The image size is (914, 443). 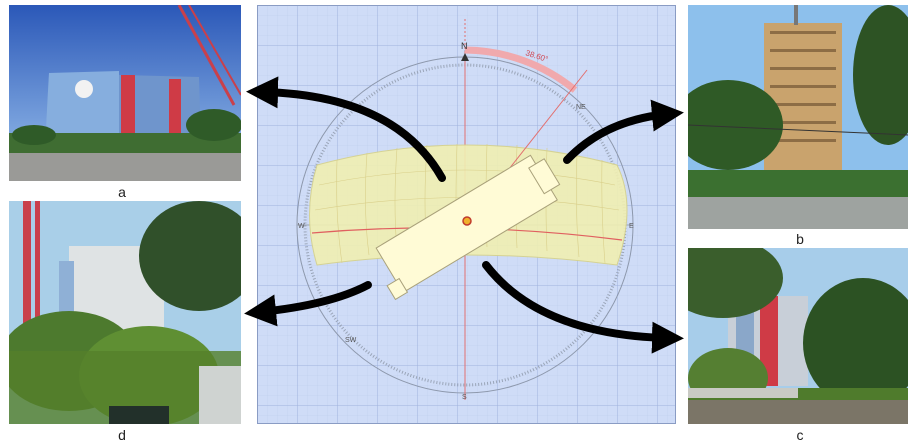 What do you see at coordinates (581, 107) in the screenshot?
I see `compass-northeast: NE` at bounding box center [581, 107].